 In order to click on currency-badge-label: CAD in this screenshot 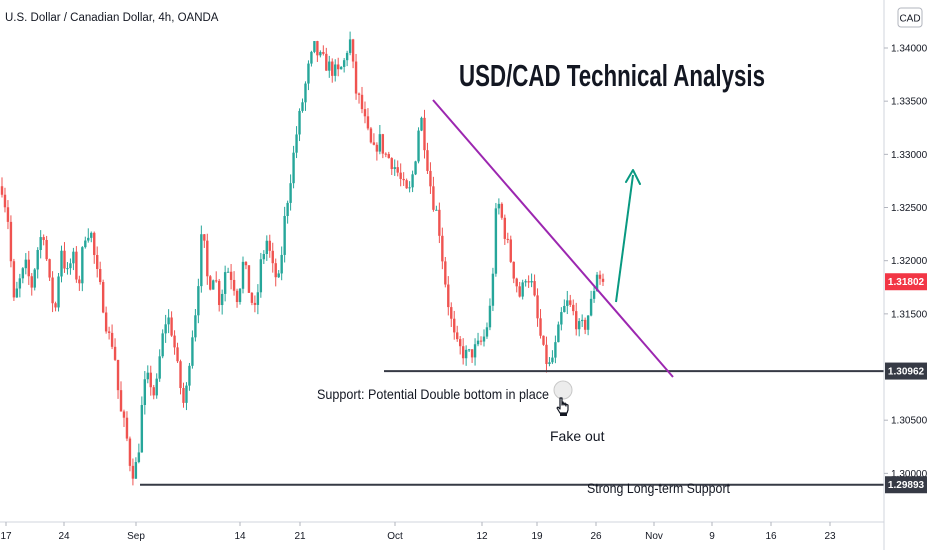, I will do `click(909, 19)`.